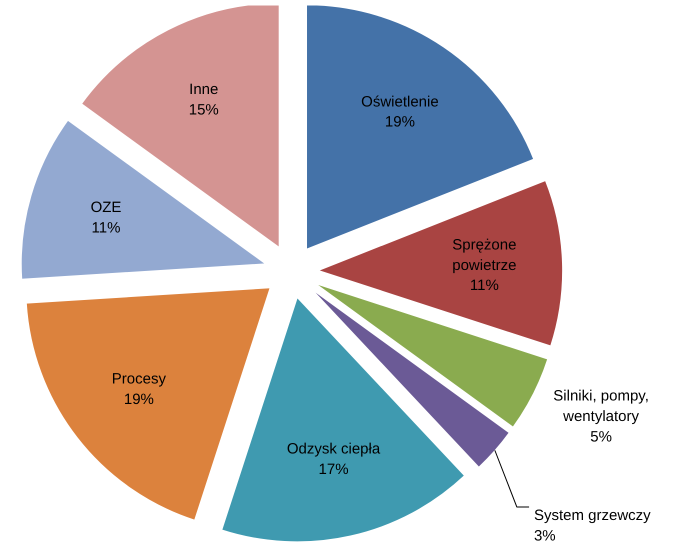 The height and width of the screenshot is (549, 682). Describe the element at coordinates (601, 406) in the screenshot. I see `slice-label: Silniki, pompy, wentylatory` at that location.